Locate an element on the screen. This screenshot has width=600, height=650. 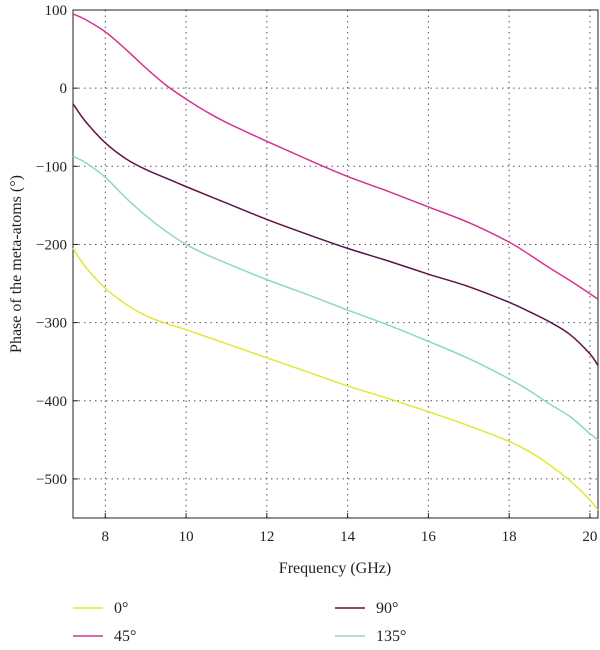
legend: 0° 90° 45° 135° is located at coordinates (239, 622).